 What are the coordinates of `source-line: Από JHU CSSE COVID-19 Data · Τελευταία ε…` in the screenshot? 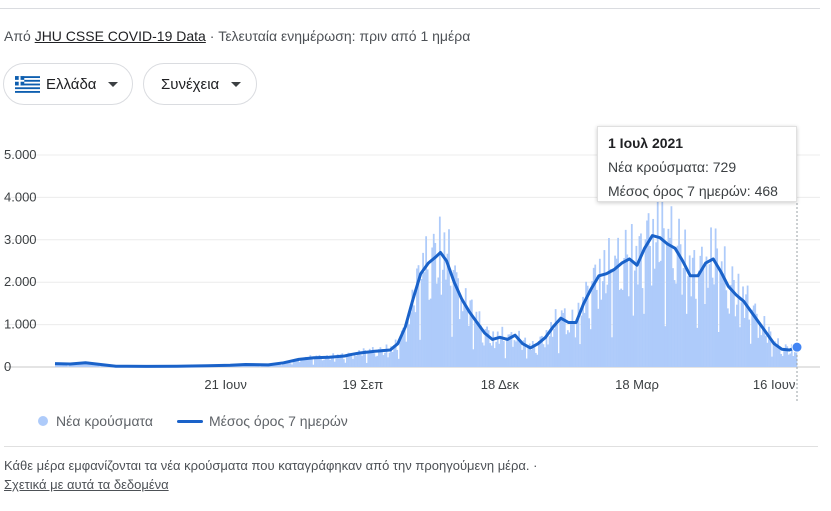 It's located at (237, 36).